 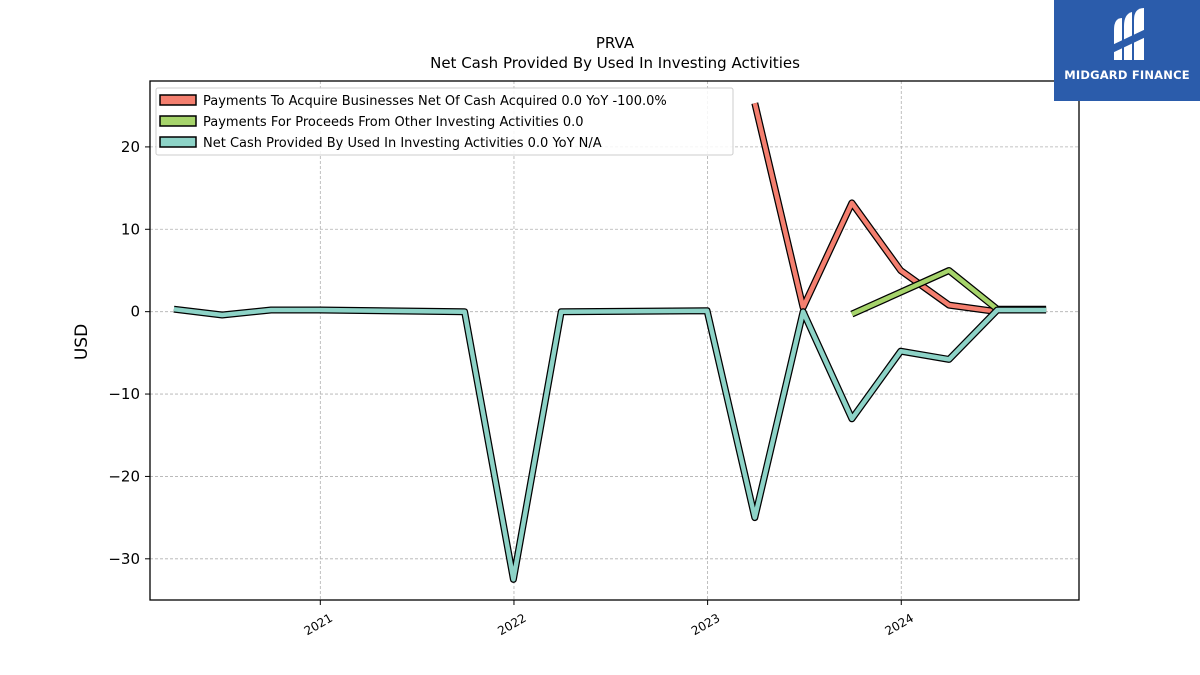 I want to click on x-tick-label: 2022, so click(x=511, y=624).